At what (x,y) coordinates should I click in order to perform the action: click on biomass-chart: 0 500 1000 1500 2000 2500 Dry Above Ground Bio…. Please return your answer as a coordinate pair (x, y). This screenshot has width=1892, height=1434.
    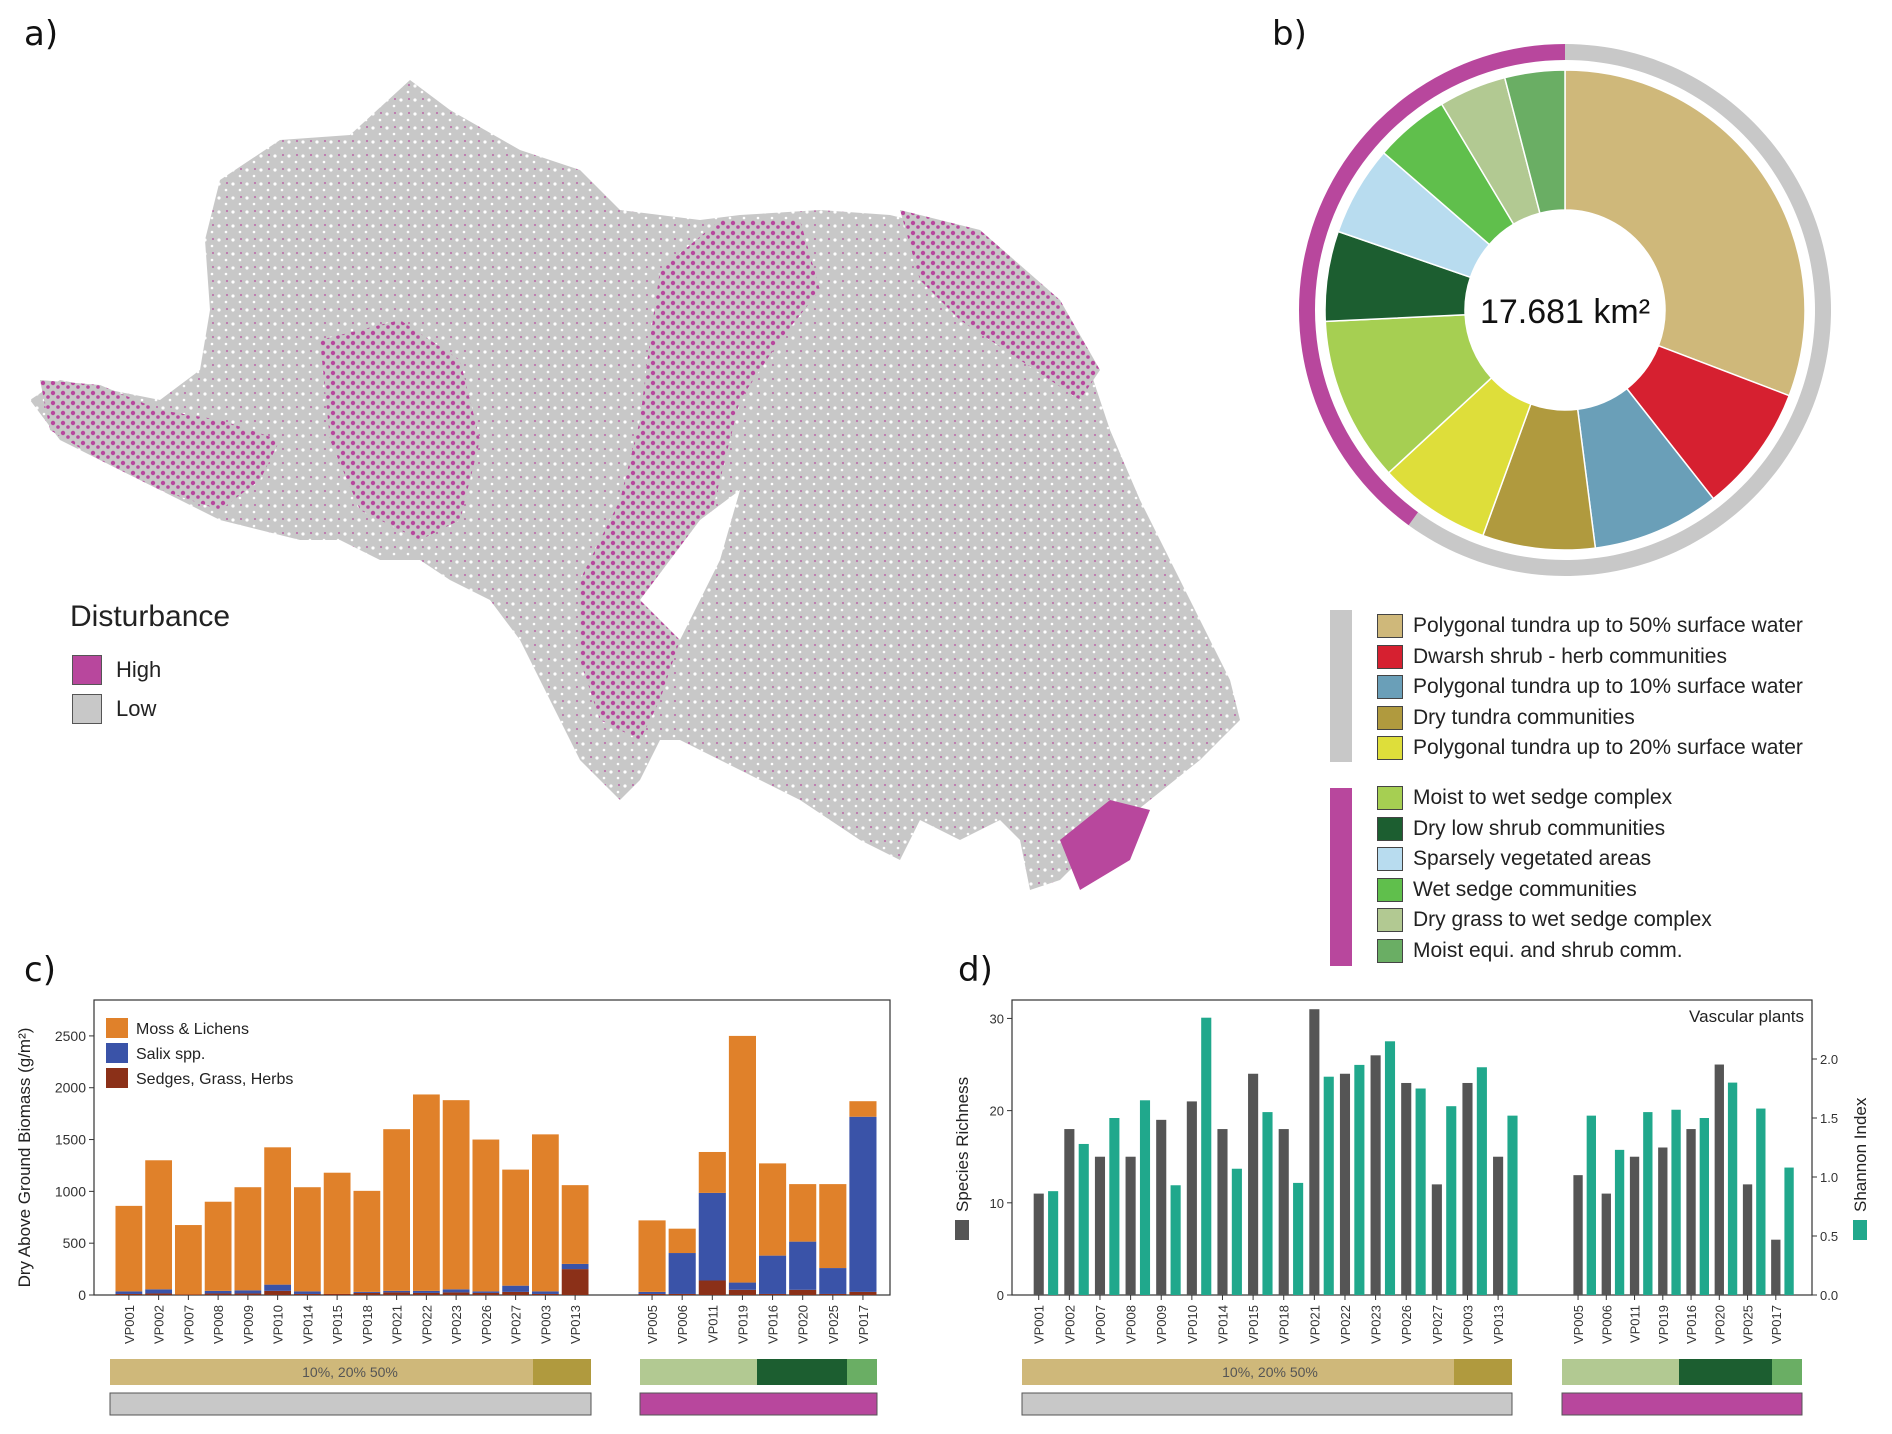
    Looking at the image, I should click on (453, 1207).